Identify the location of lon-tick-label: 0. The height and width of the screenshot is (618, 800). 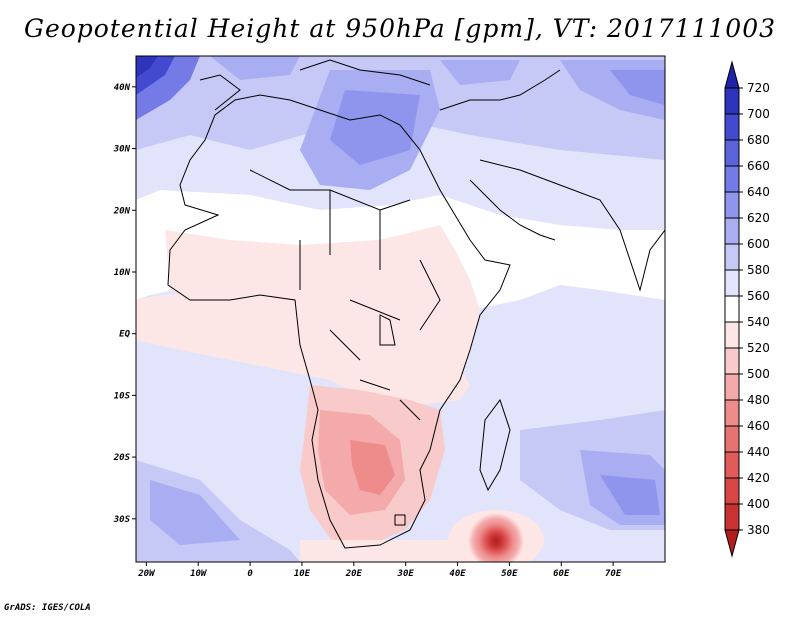
(250, 574).